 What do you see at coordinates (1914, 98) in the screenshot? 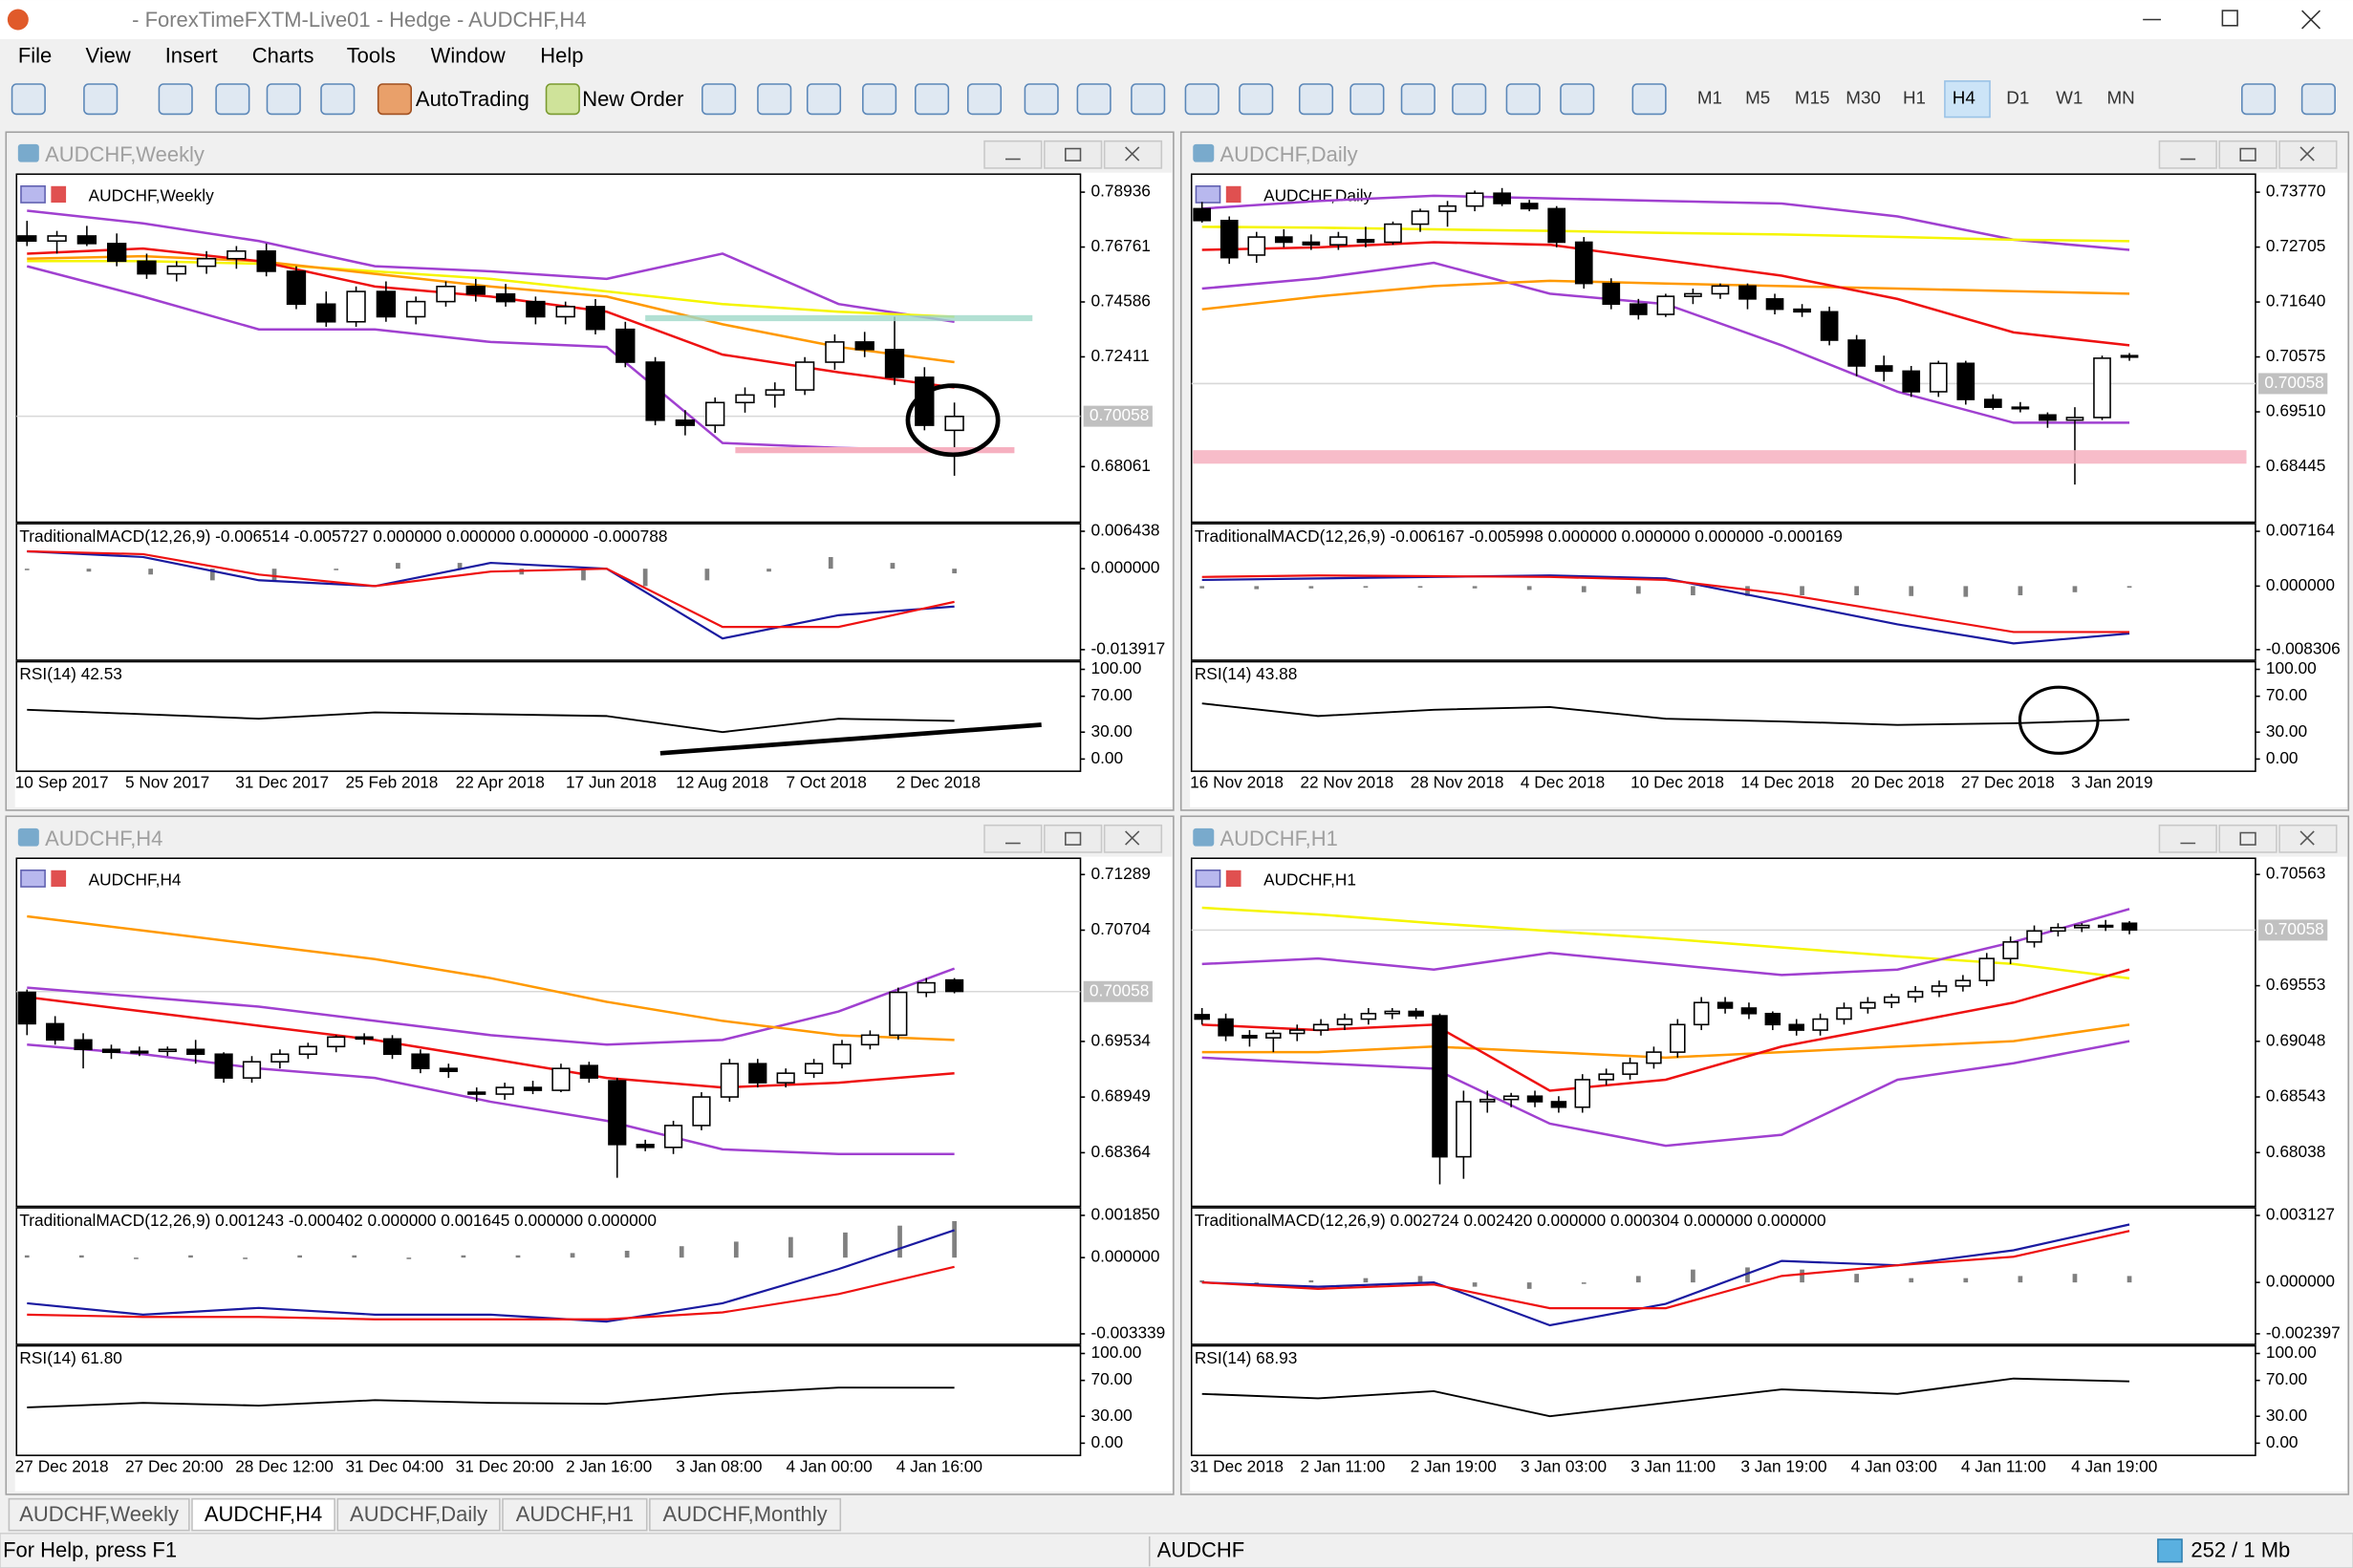
I see `timeframe-button: H1` at bounding box center [1914, 98].